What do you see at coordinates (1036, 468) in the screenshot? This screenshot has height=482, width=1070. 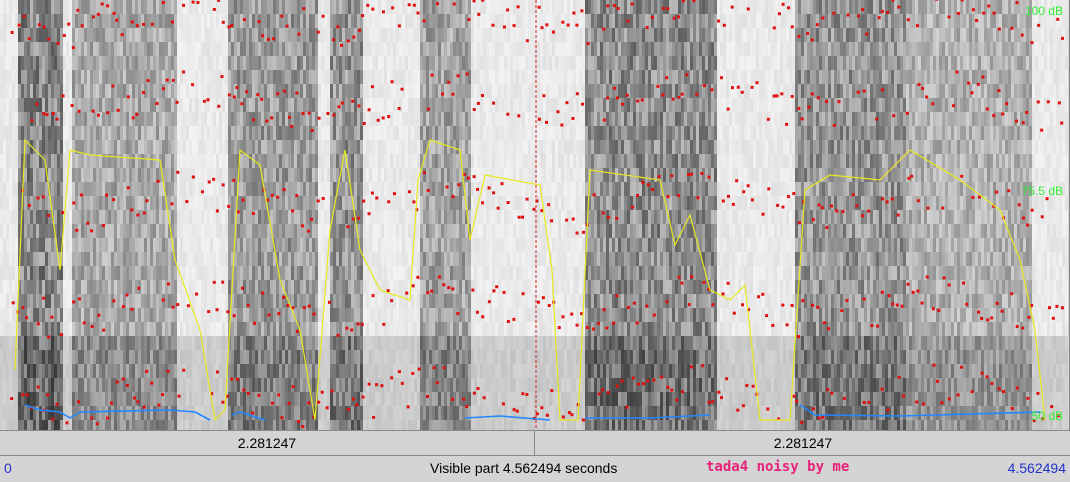 I see `end-time: 4.562494` at bounding box center [1036, 468].